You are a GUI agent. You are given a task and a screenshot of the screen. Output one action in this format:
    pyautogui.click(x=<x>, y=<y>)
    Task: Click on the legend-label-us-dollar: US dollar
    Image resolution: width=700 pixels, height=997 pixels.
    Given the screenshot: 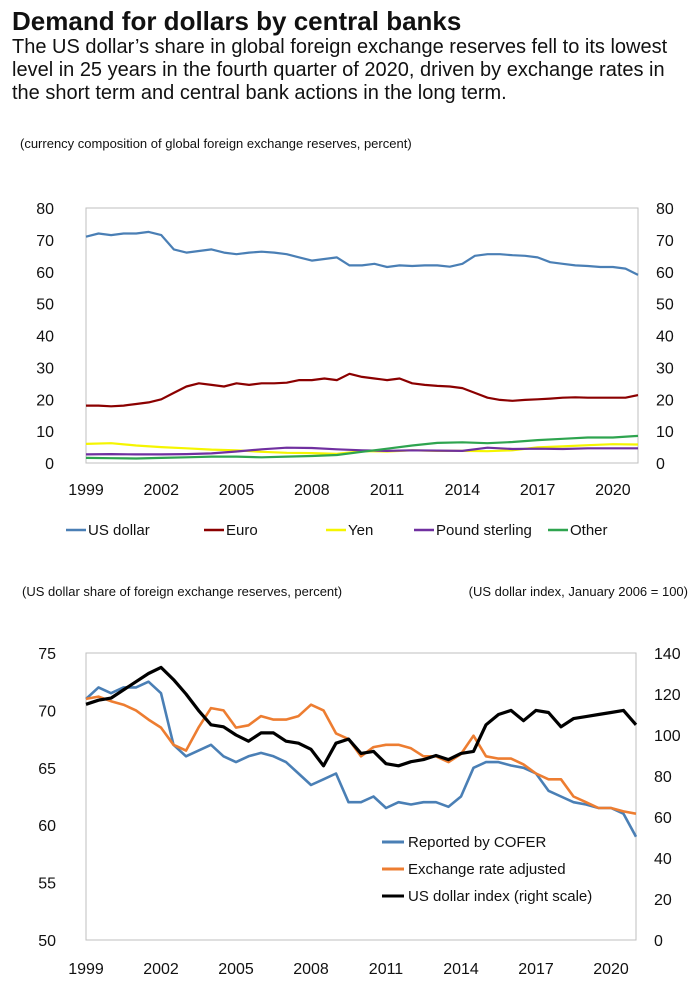 What is the action you would take?
    pyautogui.click(x=119, y=530)
    